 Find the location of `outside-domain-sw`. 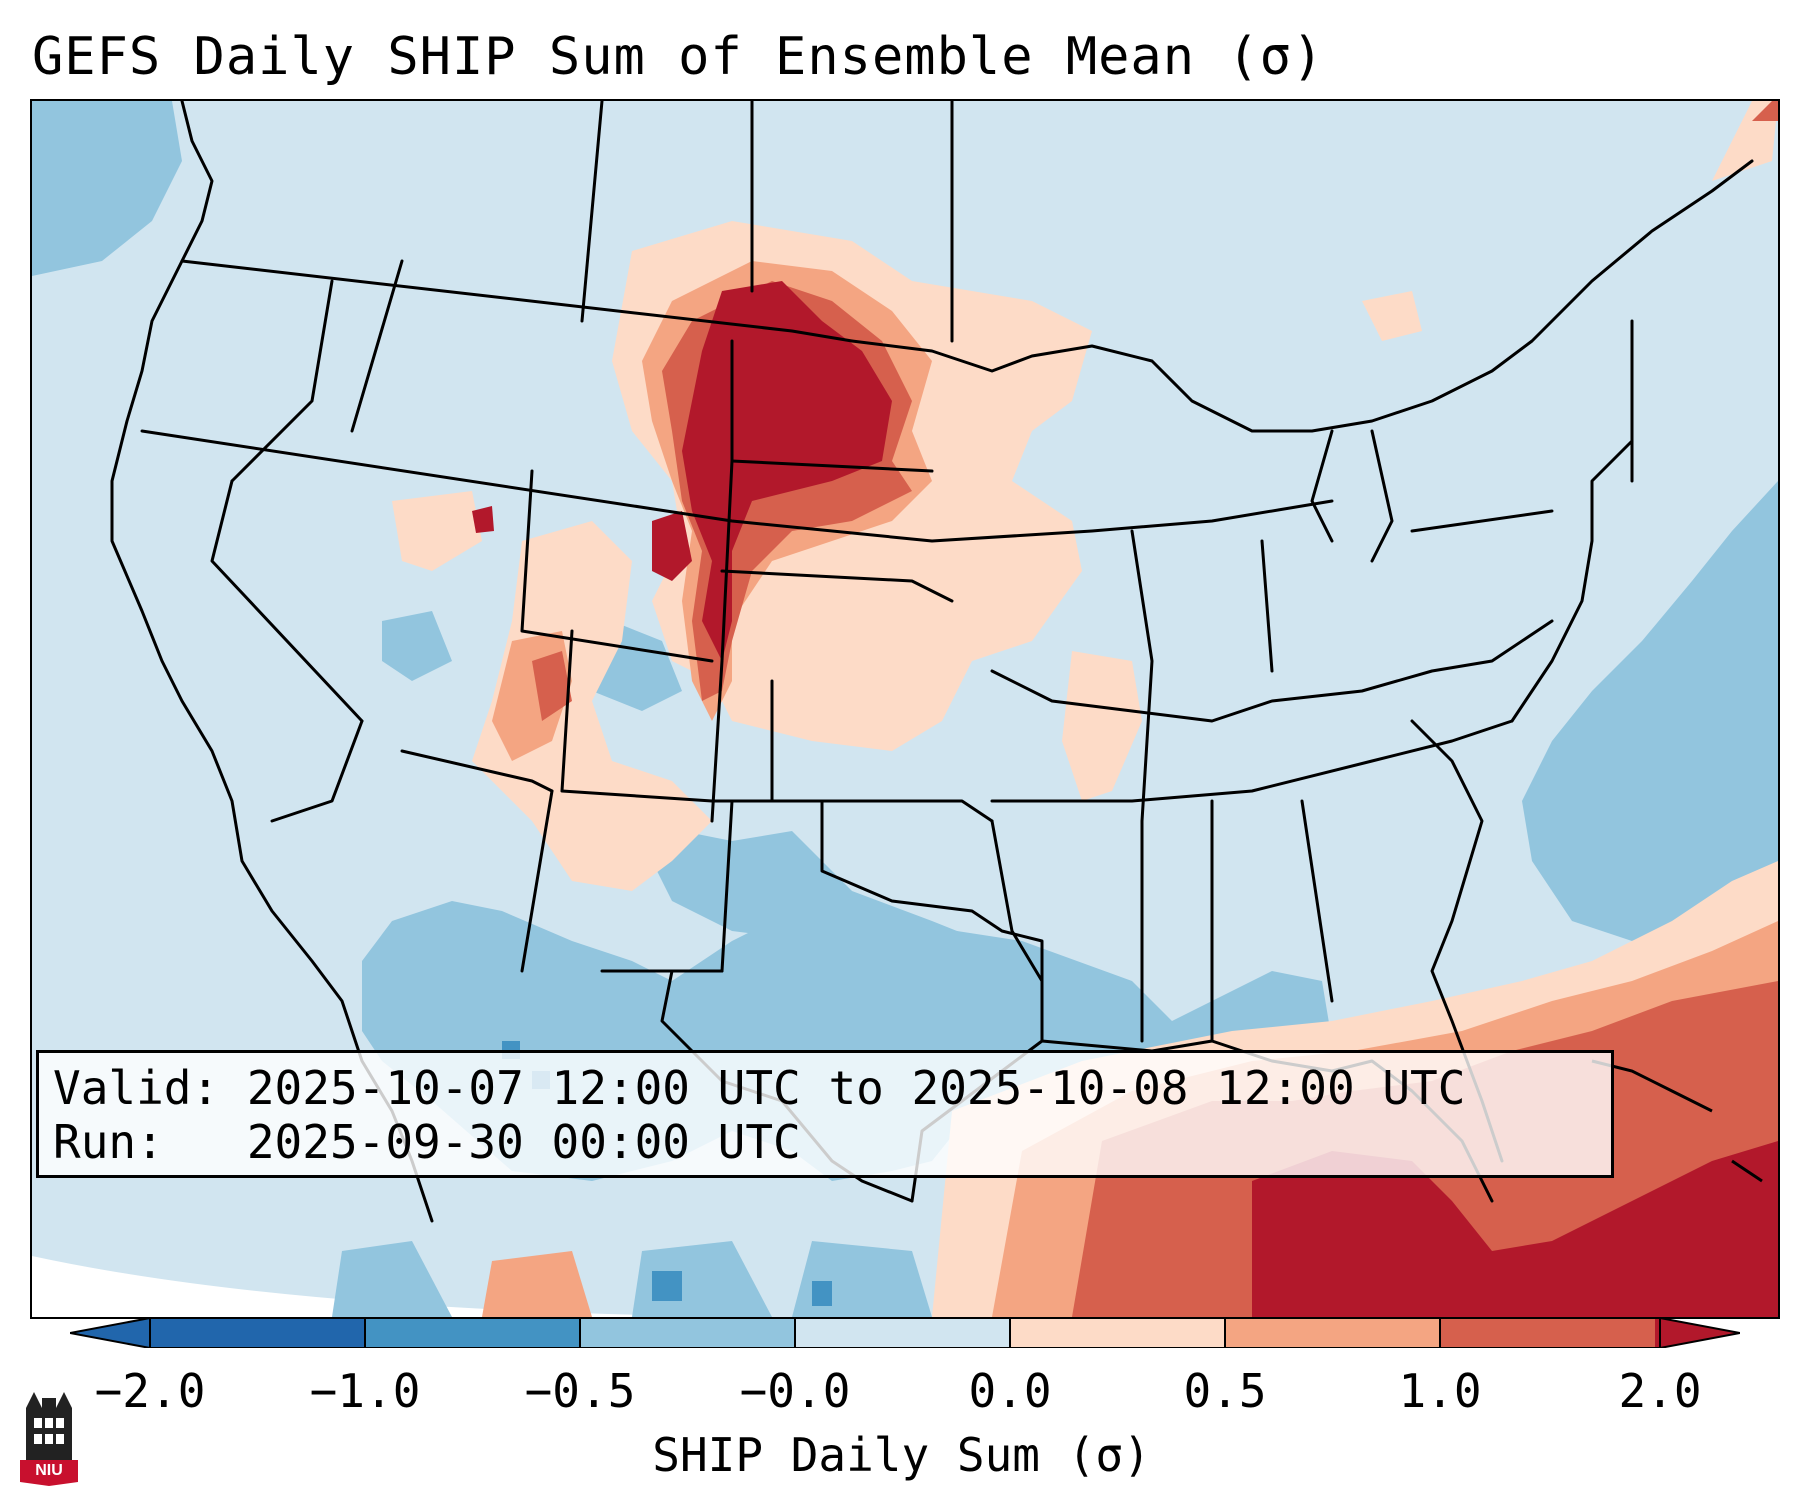

outside-domain-sw is located at coordinates (467, 1286).